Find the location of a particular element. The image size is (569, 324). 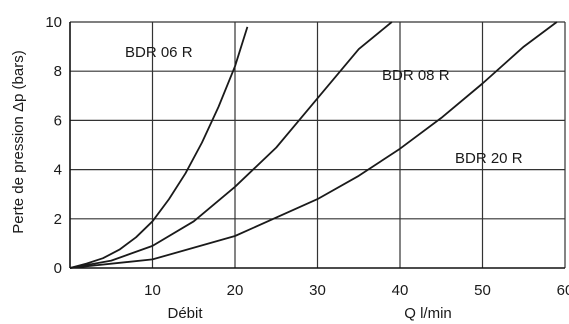

x-tick-label: 40 is located at coordinates (400, 290).